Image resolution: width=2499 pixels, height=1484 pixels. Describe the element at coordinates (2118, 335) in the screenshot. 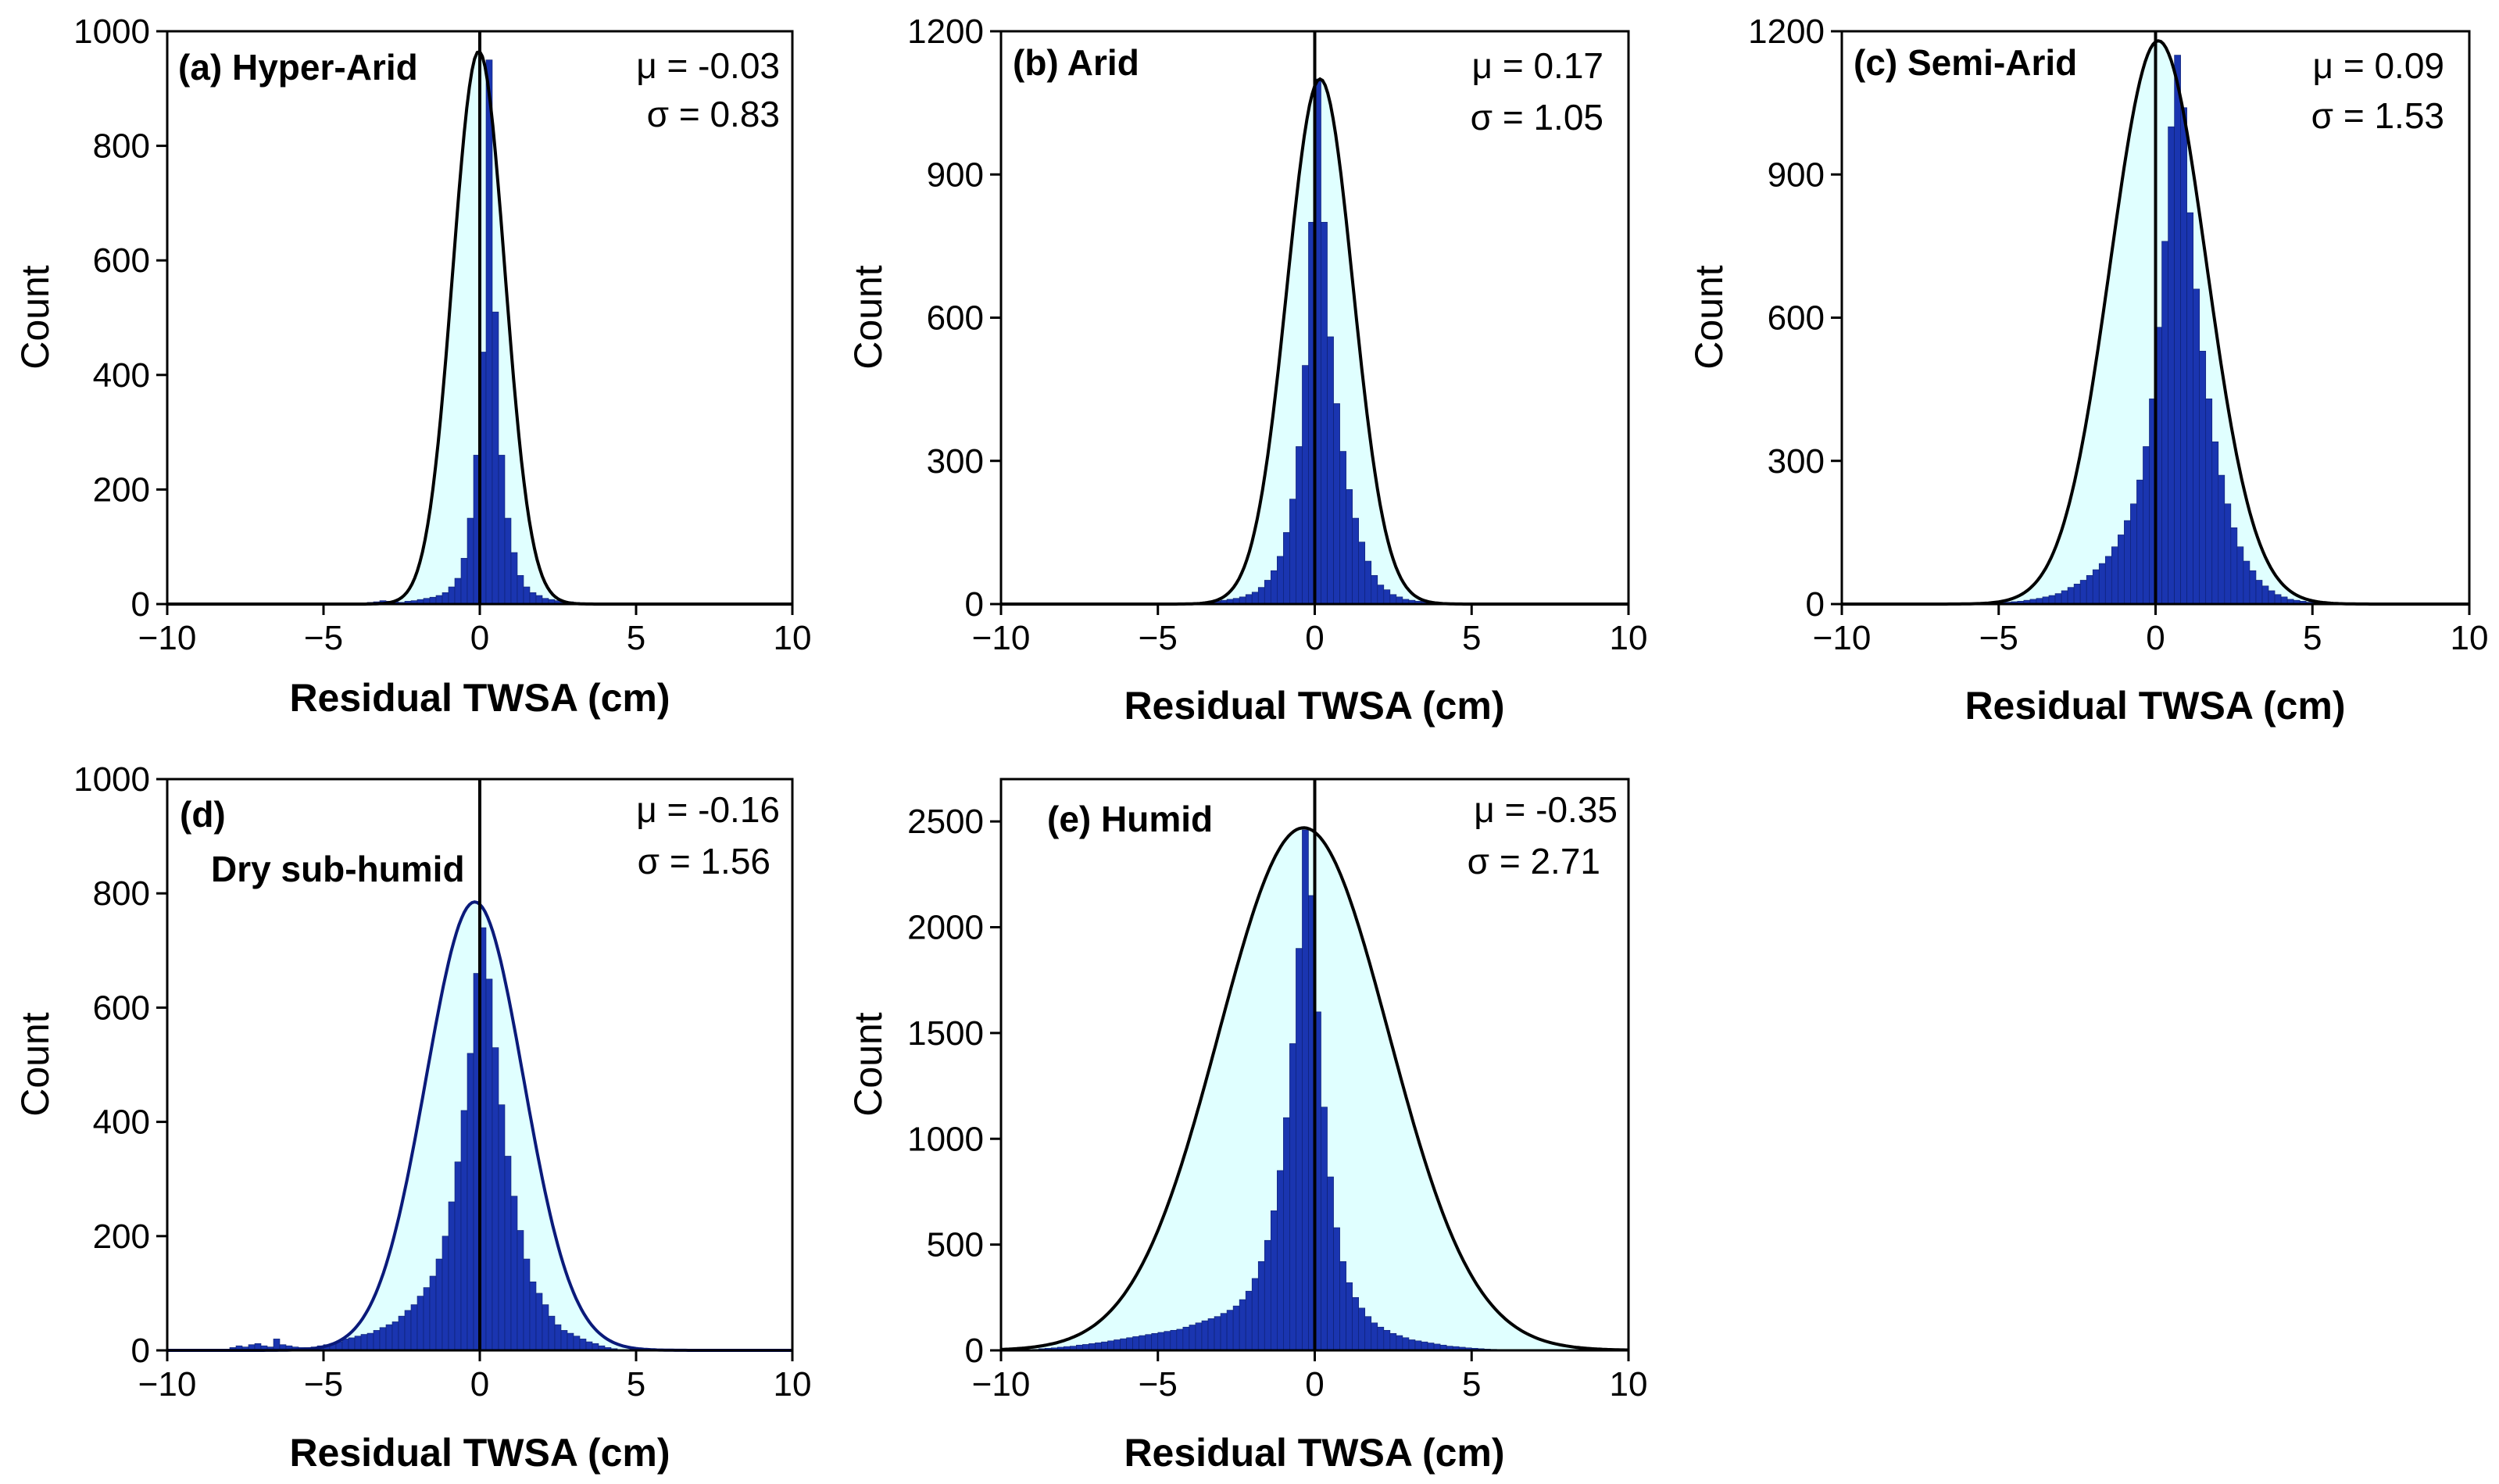

I see `plot-area-c: −10 −5 0 5 10 0 300 600 900 1200` at that location.